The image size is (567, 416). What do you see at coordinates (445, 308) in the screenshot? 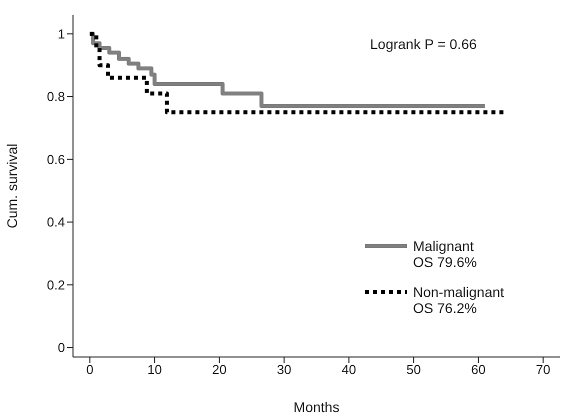
I see `annotation: OS 76.2%` at bounding box center [445, 308].